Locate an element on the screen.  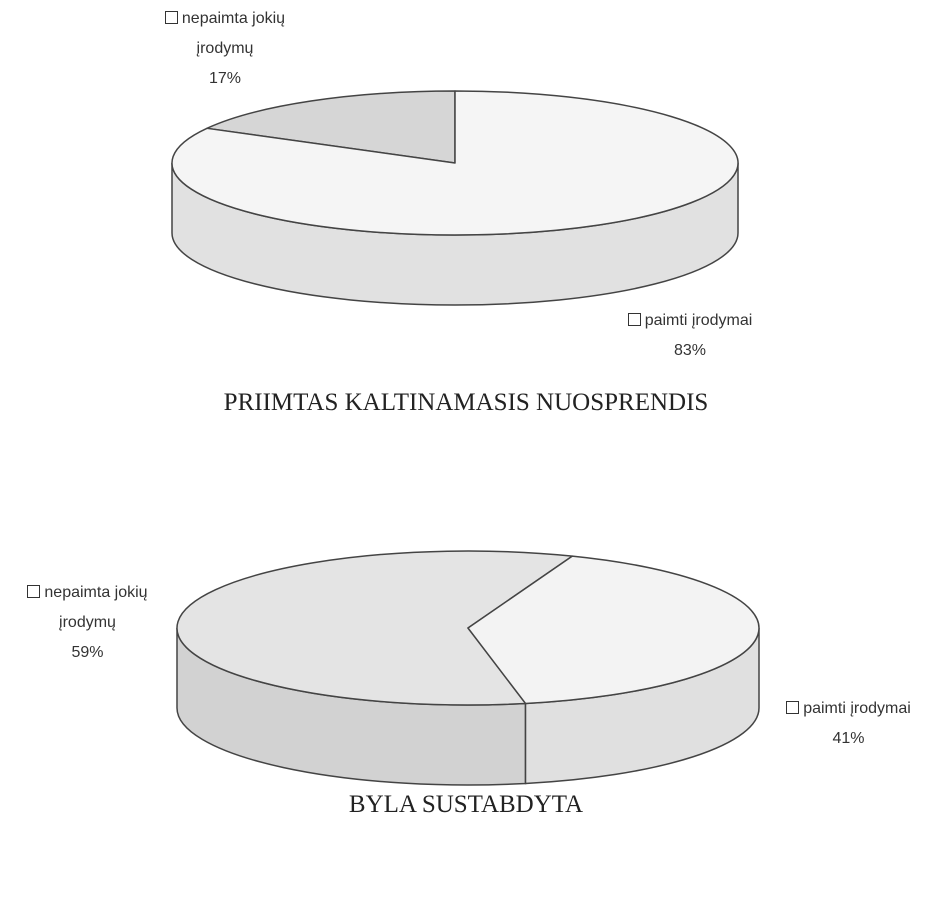
slice-label: nepaimta jokių įrodymų 59% is located at coordinates (87, 623).